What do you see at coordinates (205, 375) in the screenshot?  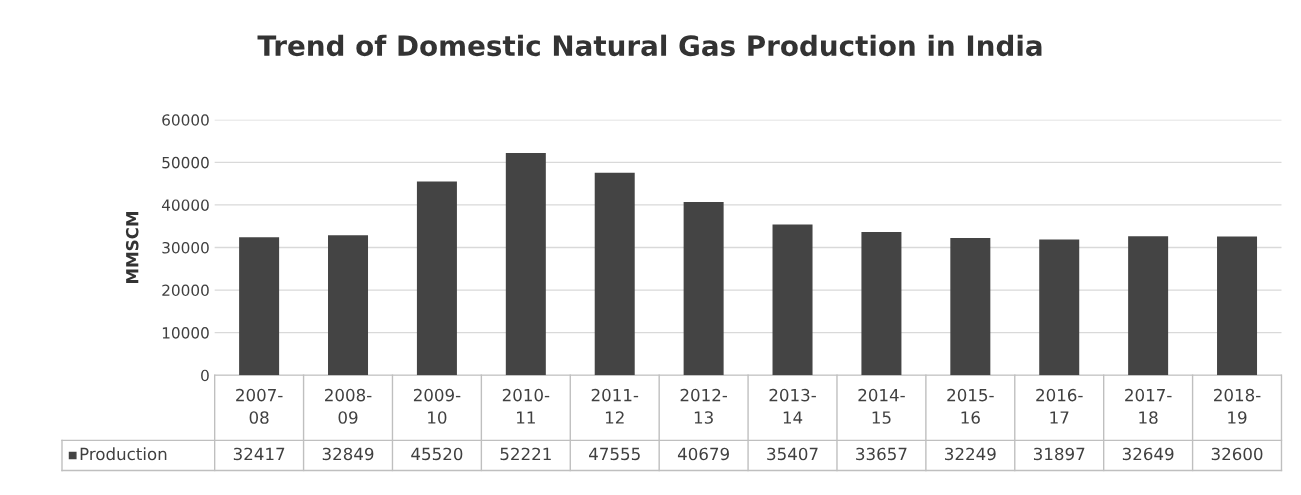 I see `y-tick-label: 0` at bounding box center [205, 375].